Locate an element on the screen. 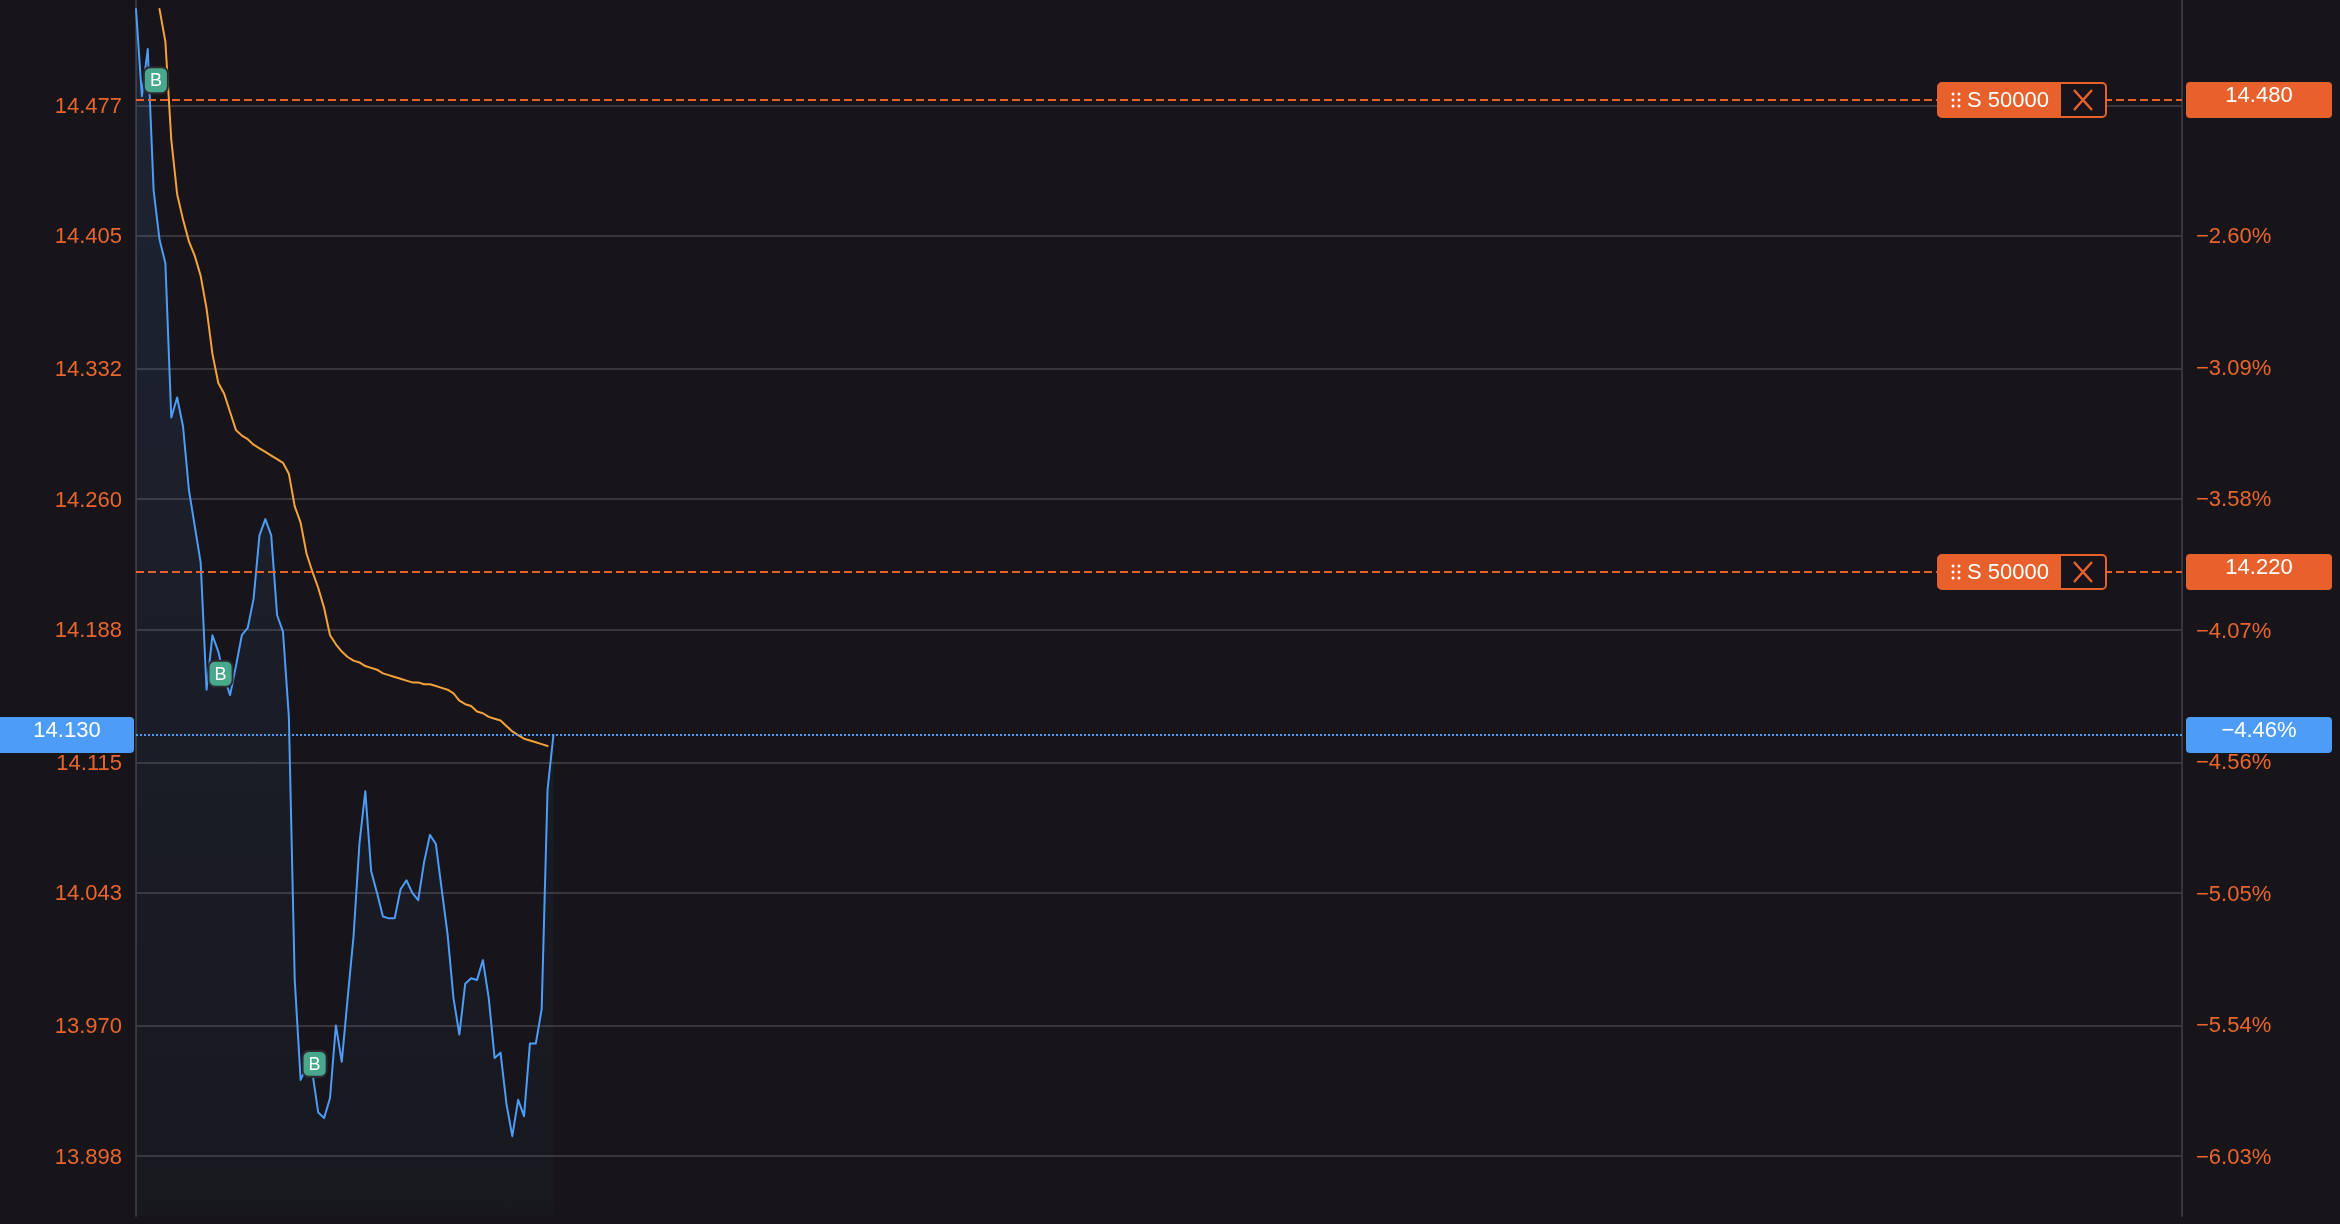 This screenshot has width=2340, height=1224. y2-tick-label: −6.03% is located at coordinates (2234, 1156).